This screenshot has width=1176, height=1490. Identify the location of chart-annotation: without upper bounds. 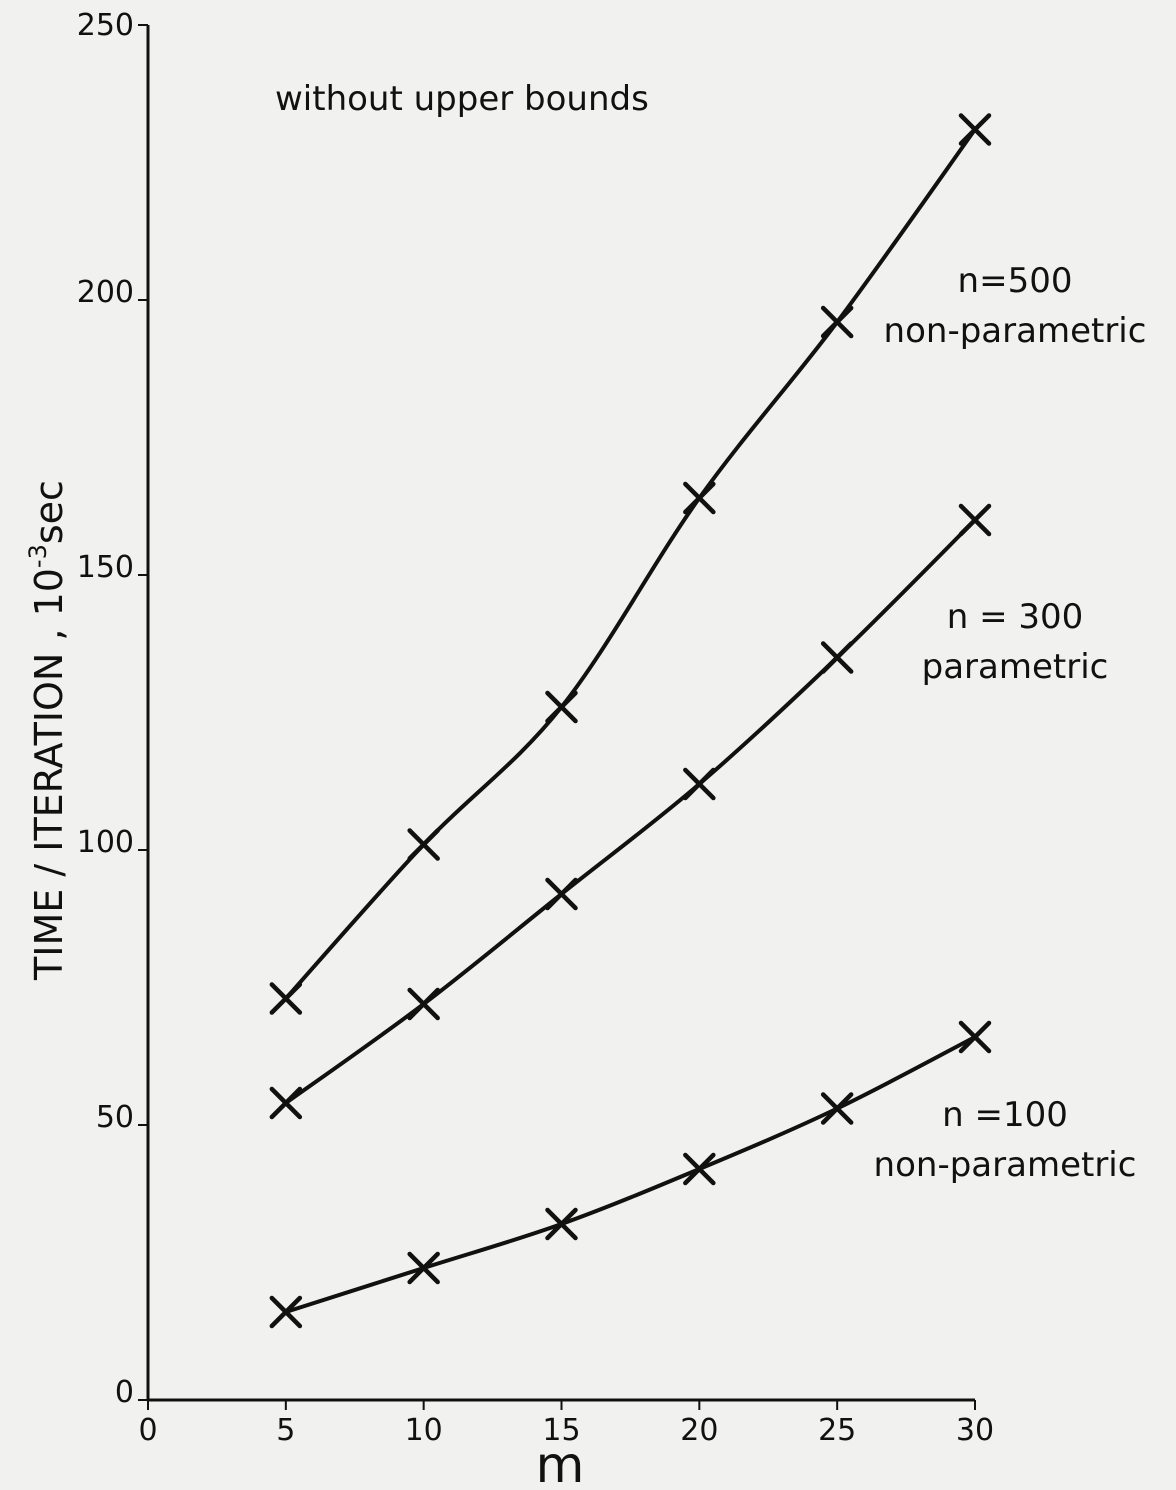
(462, 99).